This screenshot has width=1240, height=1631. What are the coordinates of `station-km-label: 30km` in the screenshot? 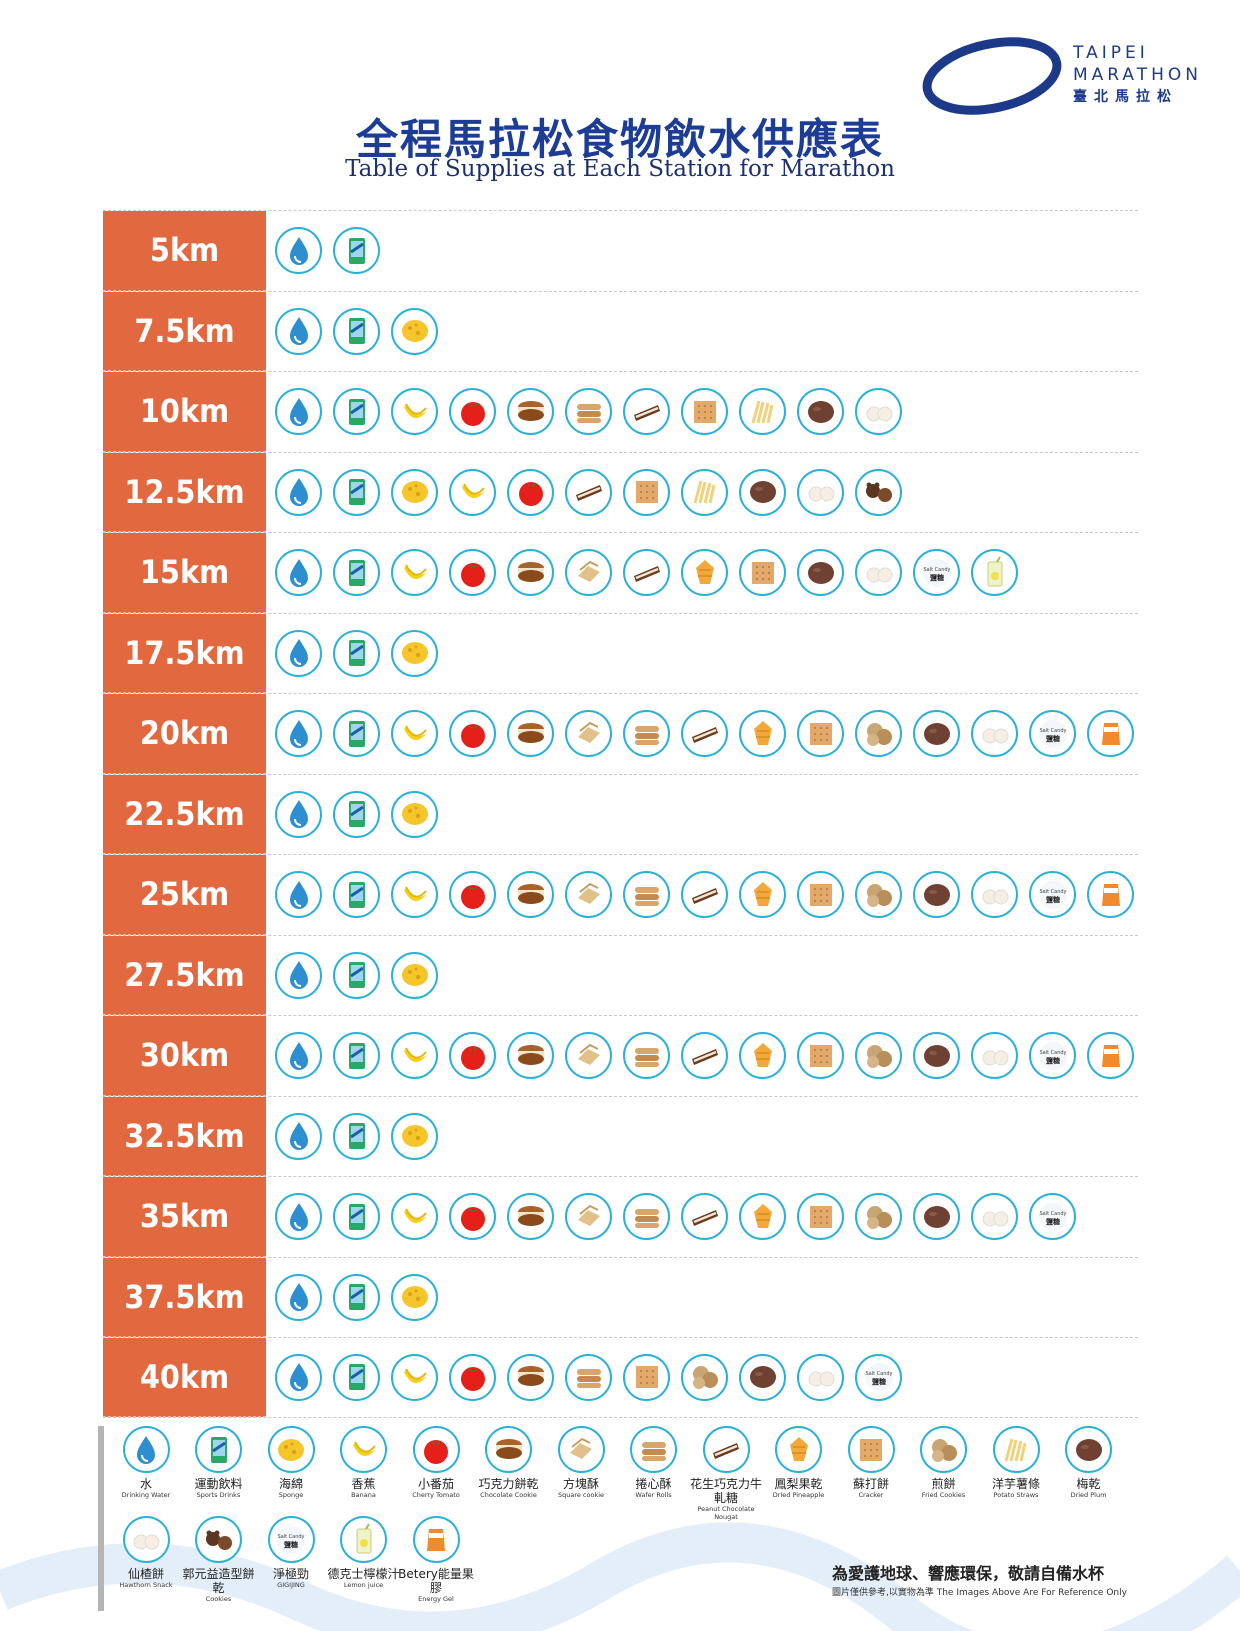 It's located at (184, 1056).